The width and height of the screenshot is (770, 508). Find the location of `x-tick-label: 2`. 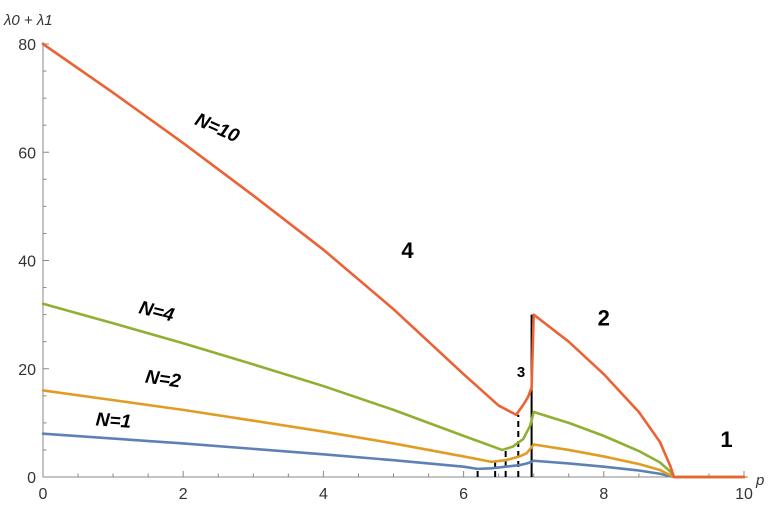

x-tick-label: 2 is located at coordinates (183, 494).